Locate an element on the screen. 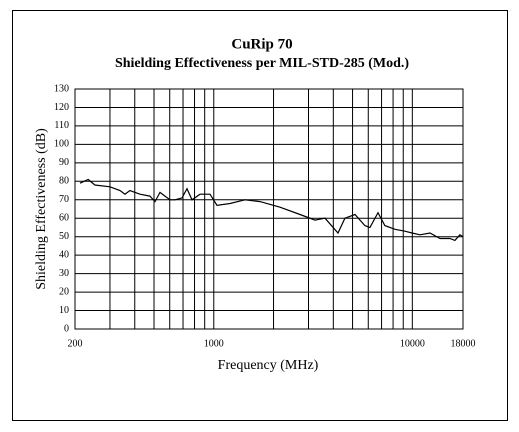 The height and width of the screenshot is (432, 519). x-tick-label: 18000 is located at coordinates (463, 343).